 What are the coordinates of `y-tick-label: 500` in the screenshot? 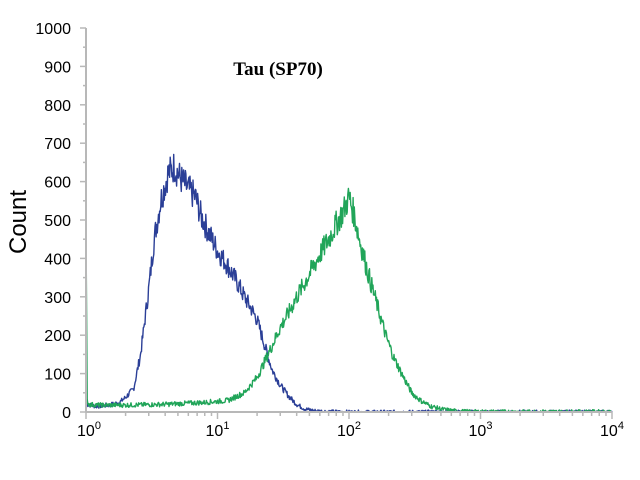 It's located at (57, 221).